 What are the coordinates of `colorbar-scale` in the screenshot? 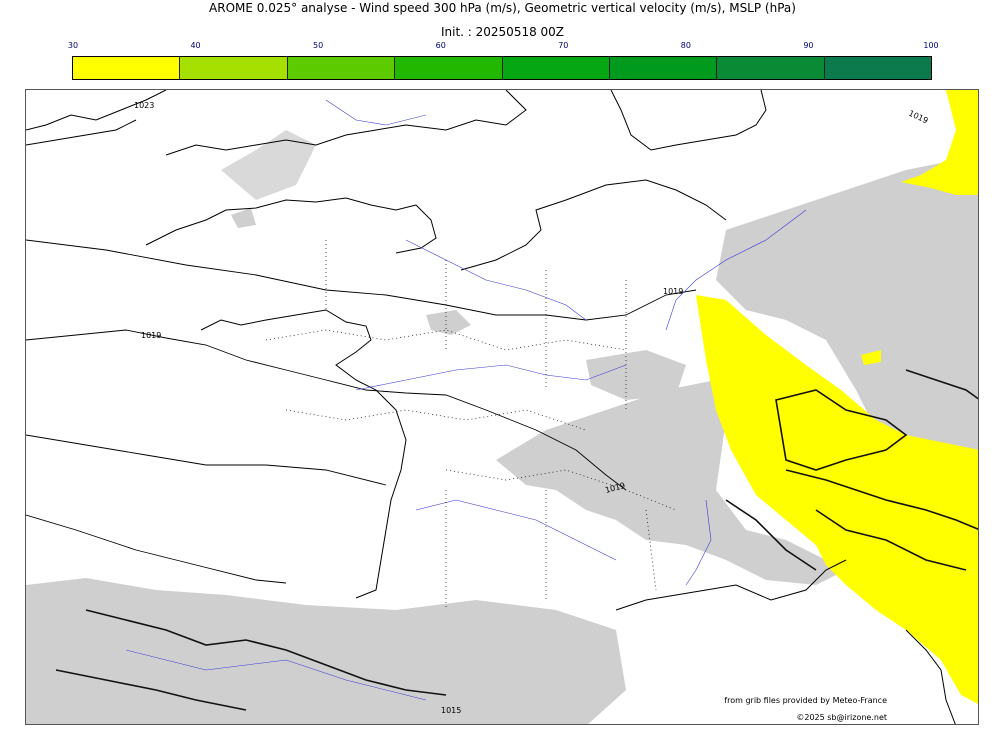 It's located at (502, 68).